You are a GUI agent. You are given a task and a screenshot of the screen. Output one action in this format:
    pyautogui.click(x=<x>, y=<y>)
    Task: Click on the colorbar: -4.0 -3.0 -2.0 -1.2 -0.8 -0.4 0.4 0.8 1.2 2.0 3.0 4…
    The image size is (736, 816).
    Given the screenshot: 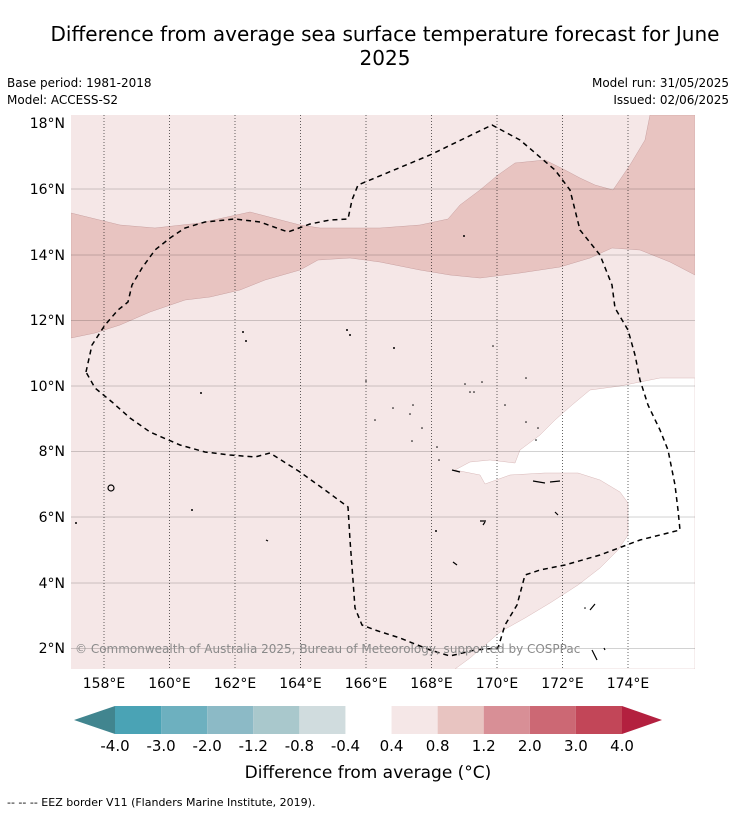 What is the action you would take?
    pyautogui.click(x=368, y=730)
    